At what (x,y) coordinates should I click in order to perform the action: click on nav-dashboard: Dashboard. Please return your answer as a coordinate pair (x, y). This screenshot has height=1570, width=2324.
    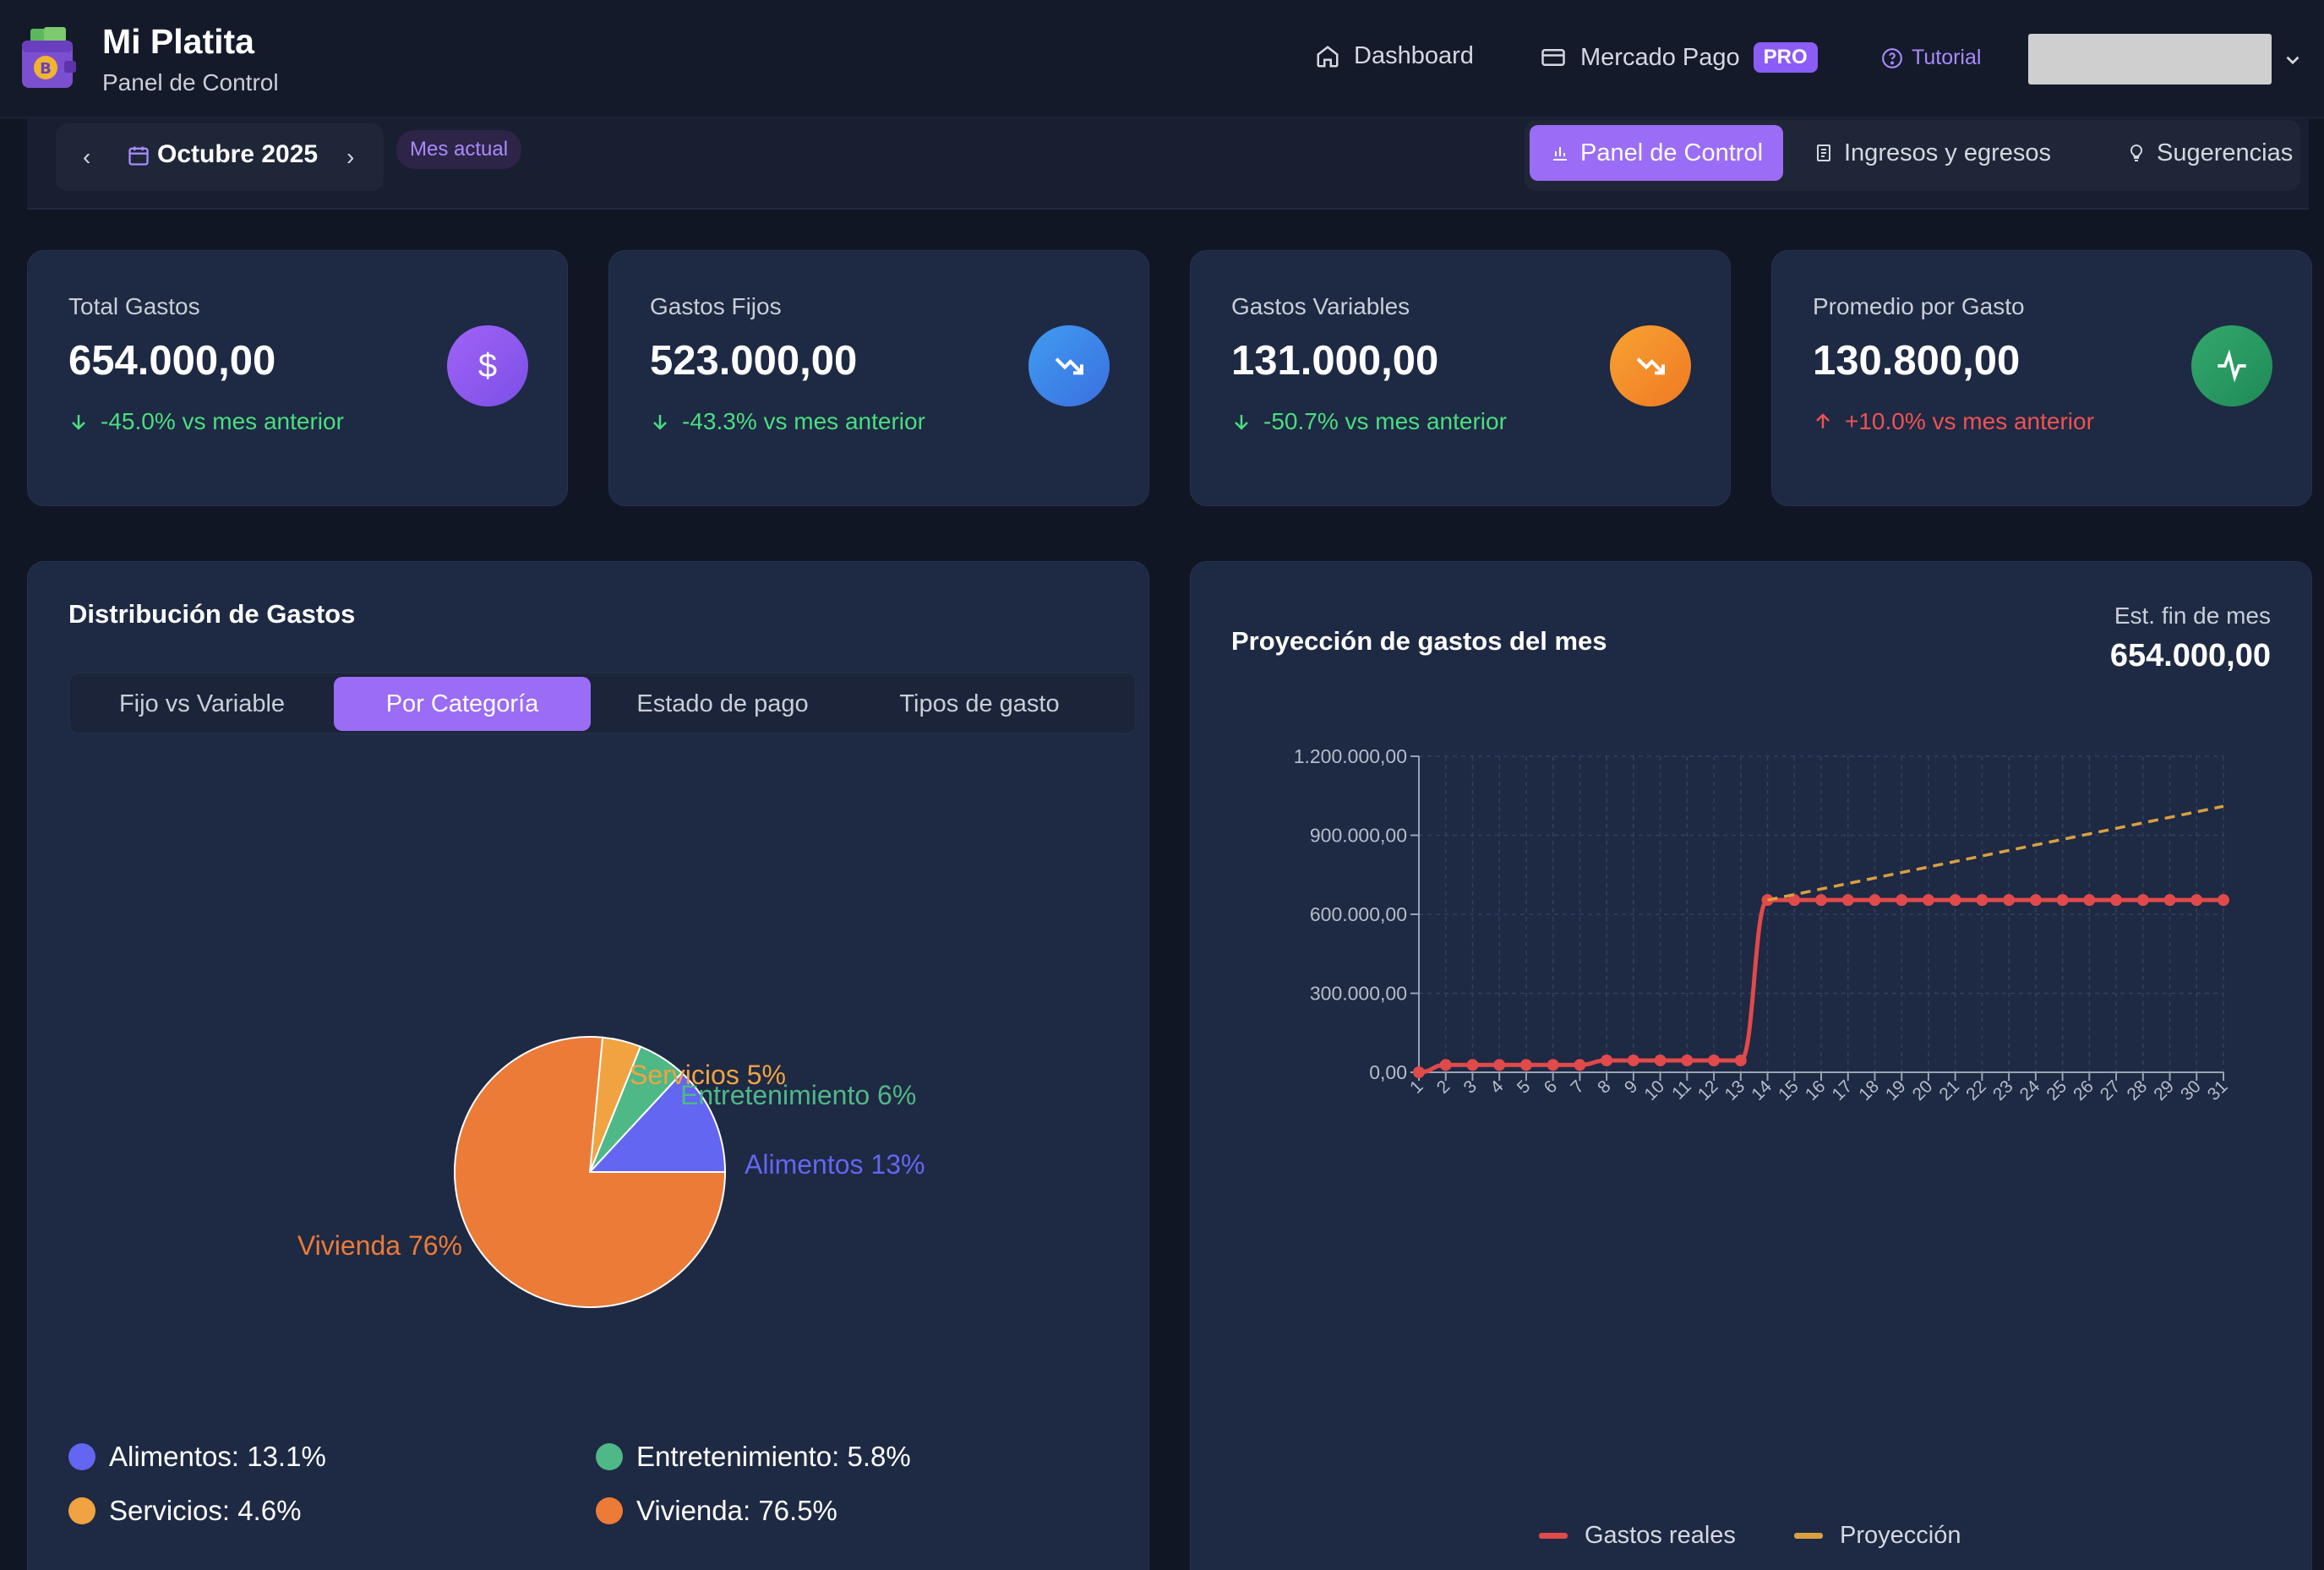
    Looking at the image, I should click on (1394, 56).